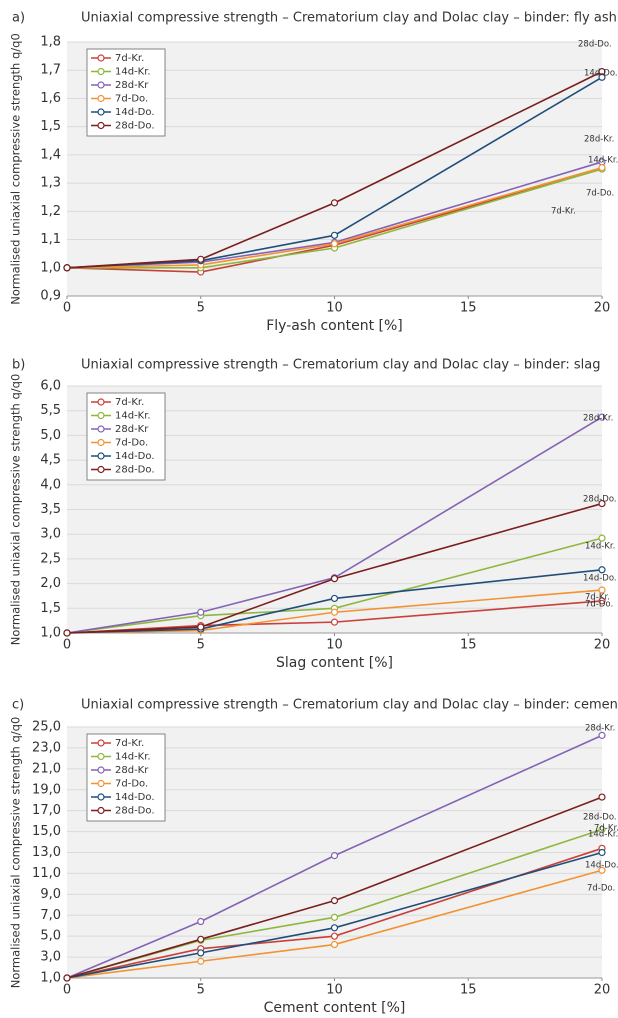 This screenshot has width=618, height=1018. I want to click on legend-label: 28d-Do., so click(135, 811).